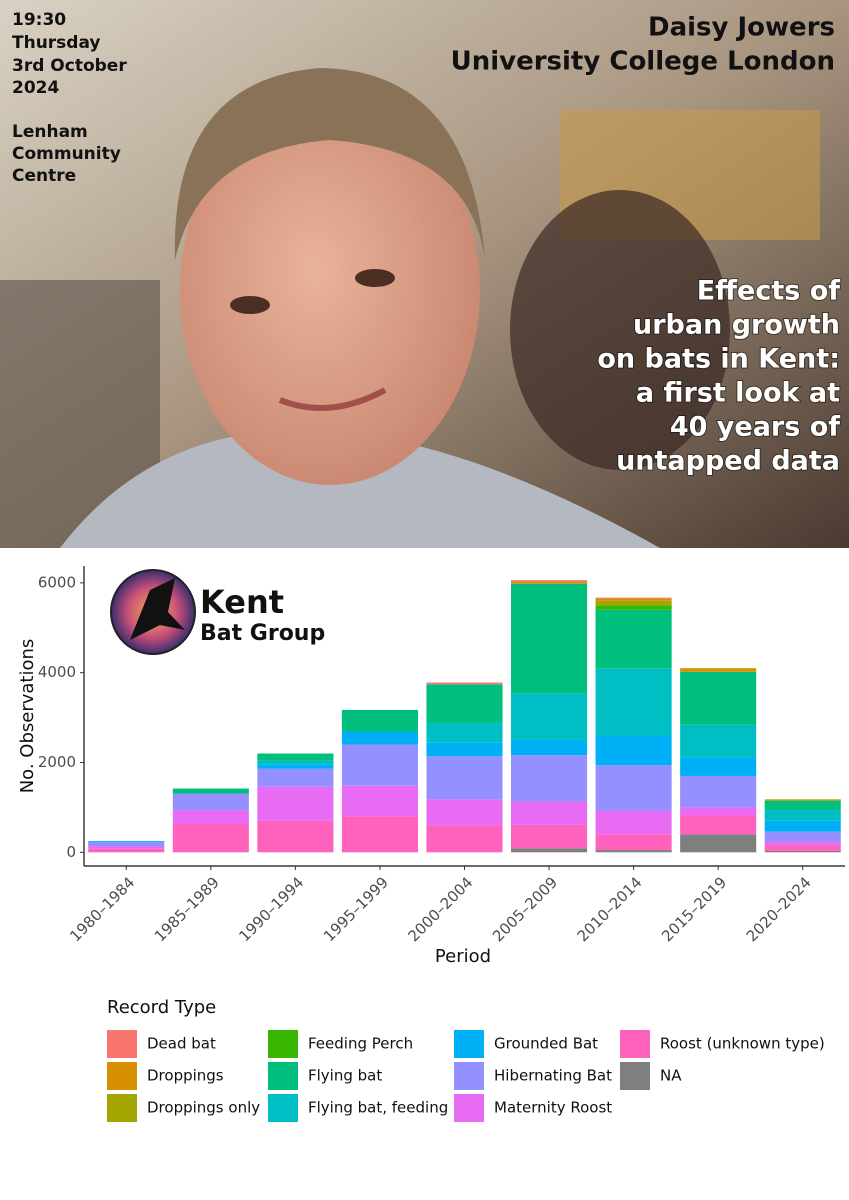 Image resolution: width=849 pixels, height=1200 pixels. What do you see at coordinates (643, 62) in the screenshot?
I see `affiliation: University College London` at bounding box center [643, 62].